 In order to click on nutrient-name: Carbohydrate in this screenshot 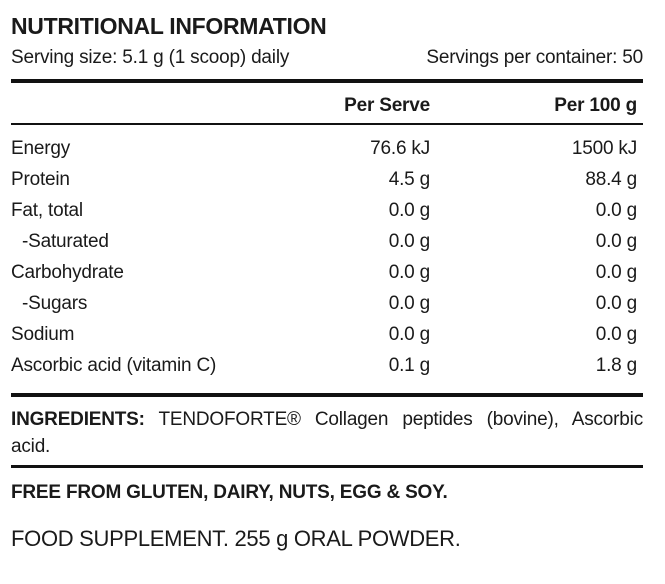, I will do `click(67, 272)`.